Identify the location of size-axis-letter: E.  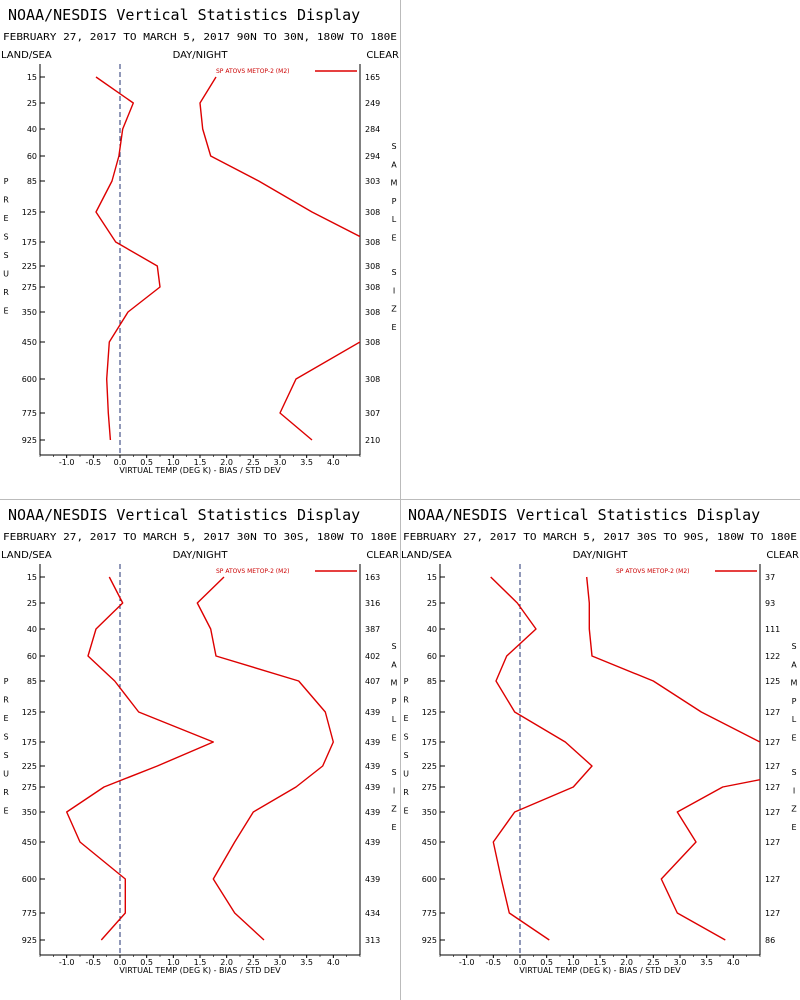
(393, 827).